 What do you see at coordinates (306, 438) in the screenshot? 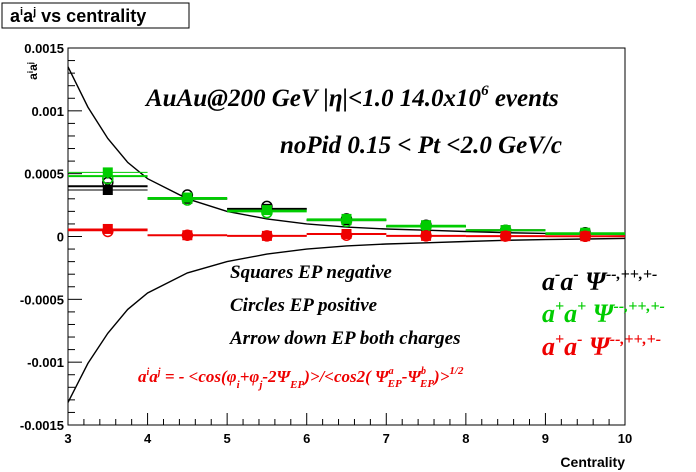
I see `x-tick-label: 6` at bounding box center [306, 438].